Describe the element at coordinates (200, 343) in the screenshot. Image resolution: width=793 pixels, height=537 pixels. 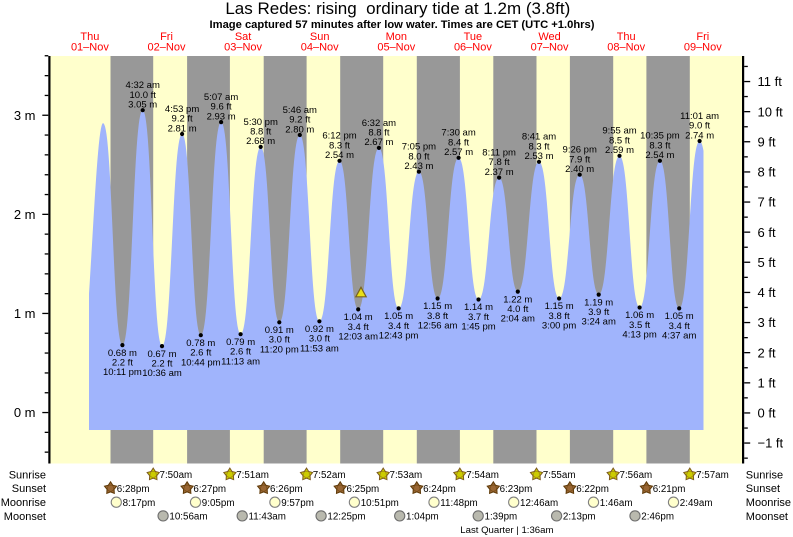
I see `svg-text: 0.78 m` at that location.